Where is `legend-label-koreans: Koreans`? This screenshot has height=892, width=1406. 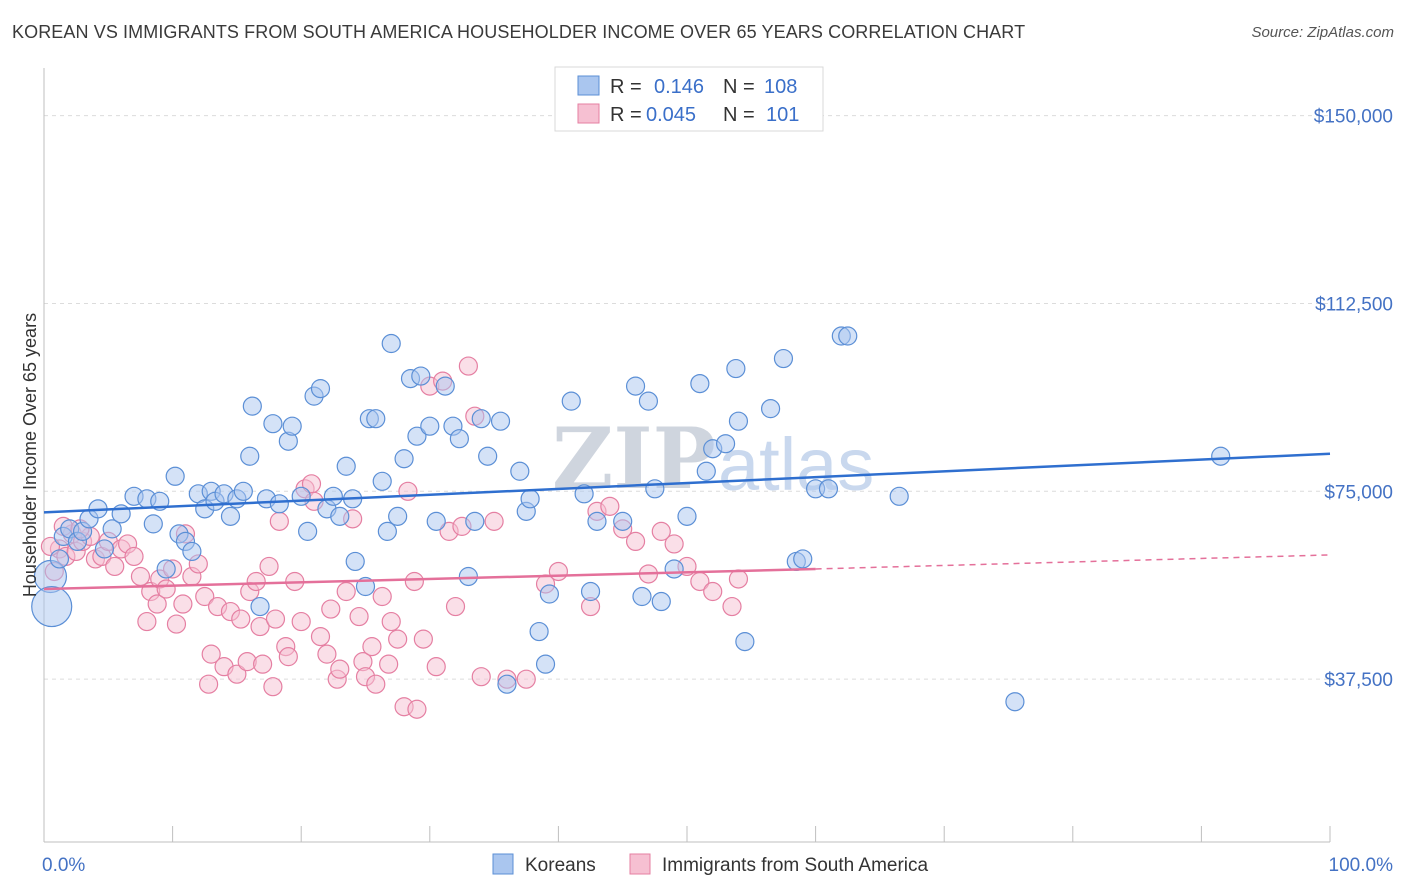 legend-label-koreans: Koreans is located at coordinates (560, 865).